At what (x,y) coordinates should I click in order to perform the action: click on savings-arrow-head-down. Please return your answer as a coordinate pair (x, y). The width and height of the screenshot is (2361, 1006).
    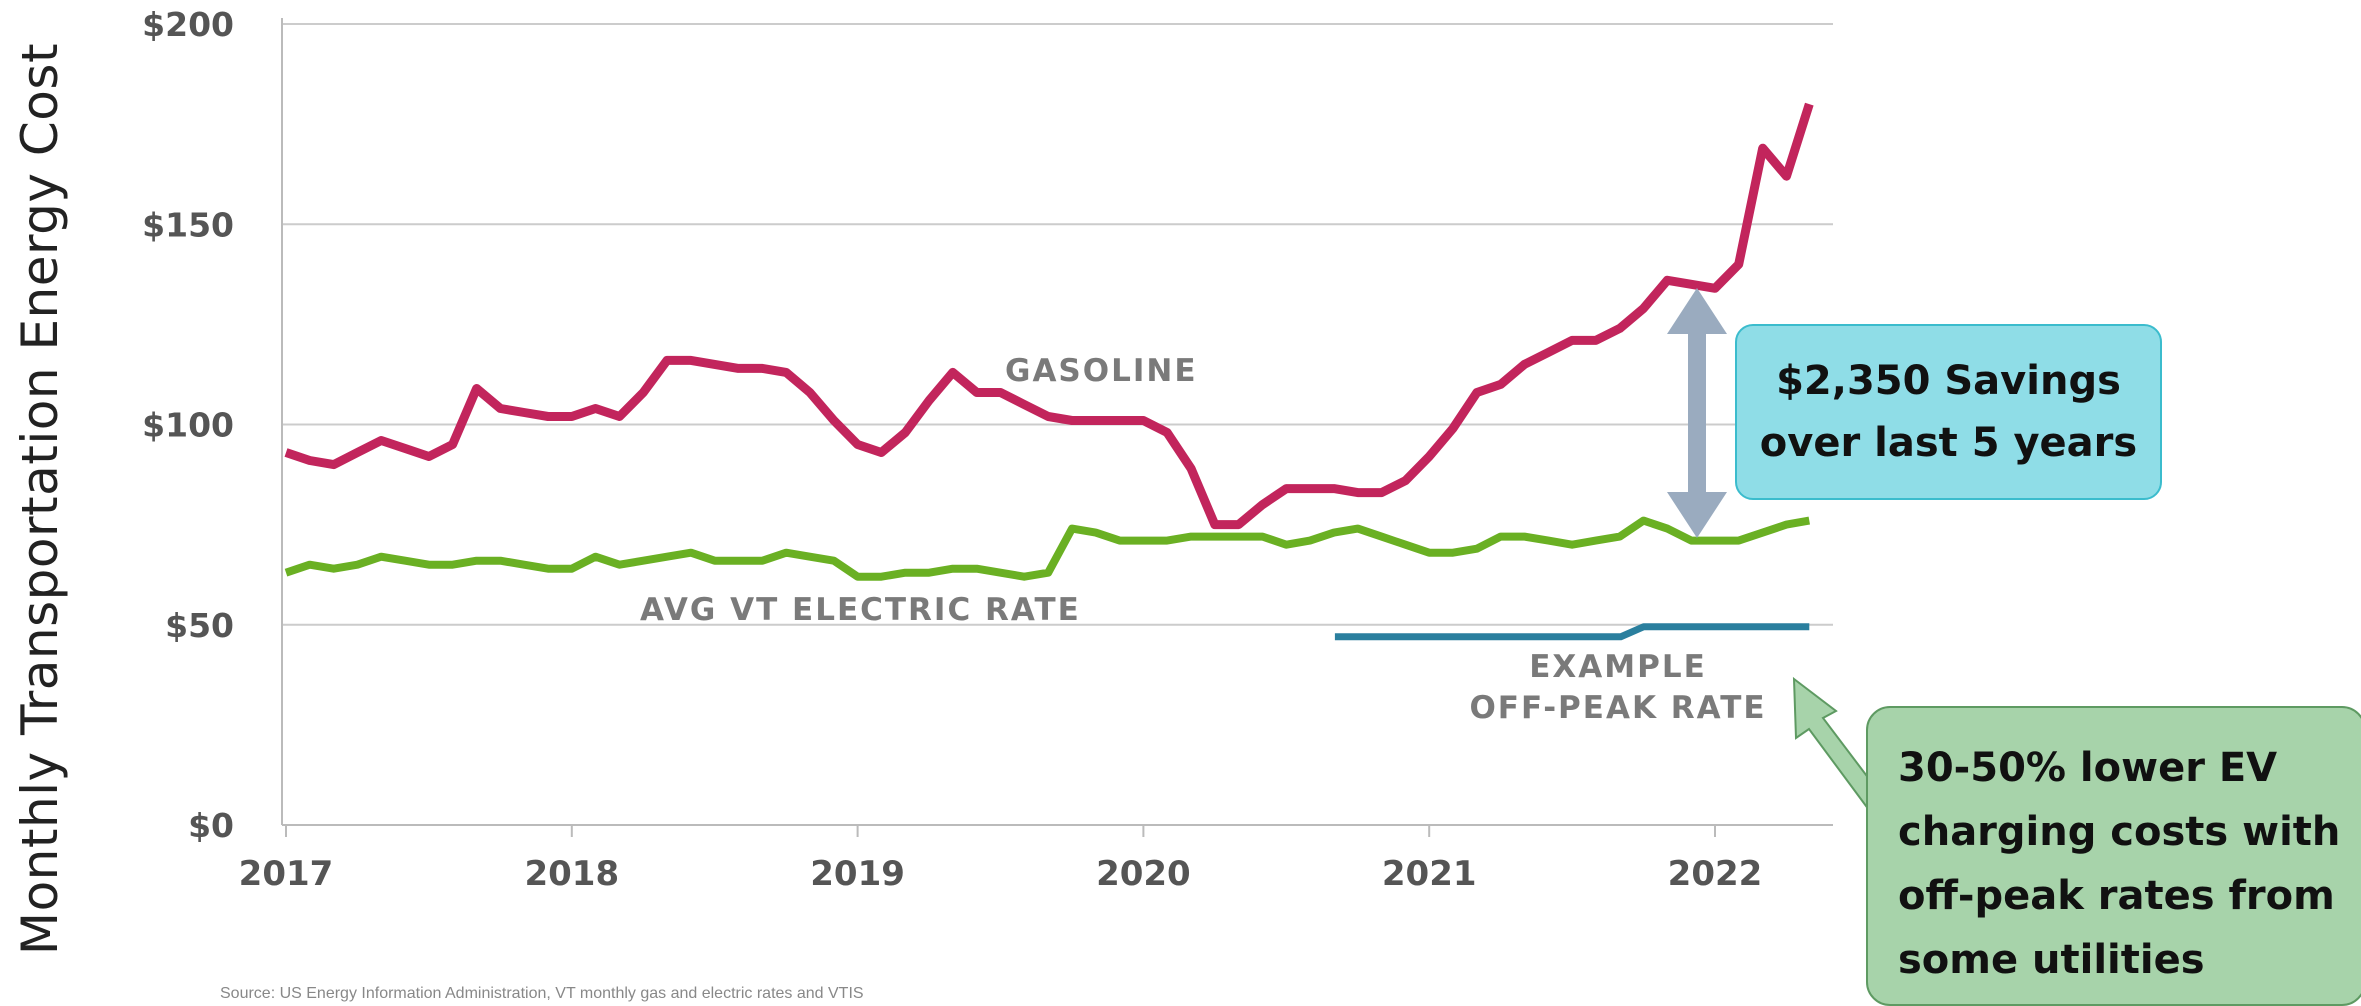
    Looking at the image, I should click on (1697, 515).